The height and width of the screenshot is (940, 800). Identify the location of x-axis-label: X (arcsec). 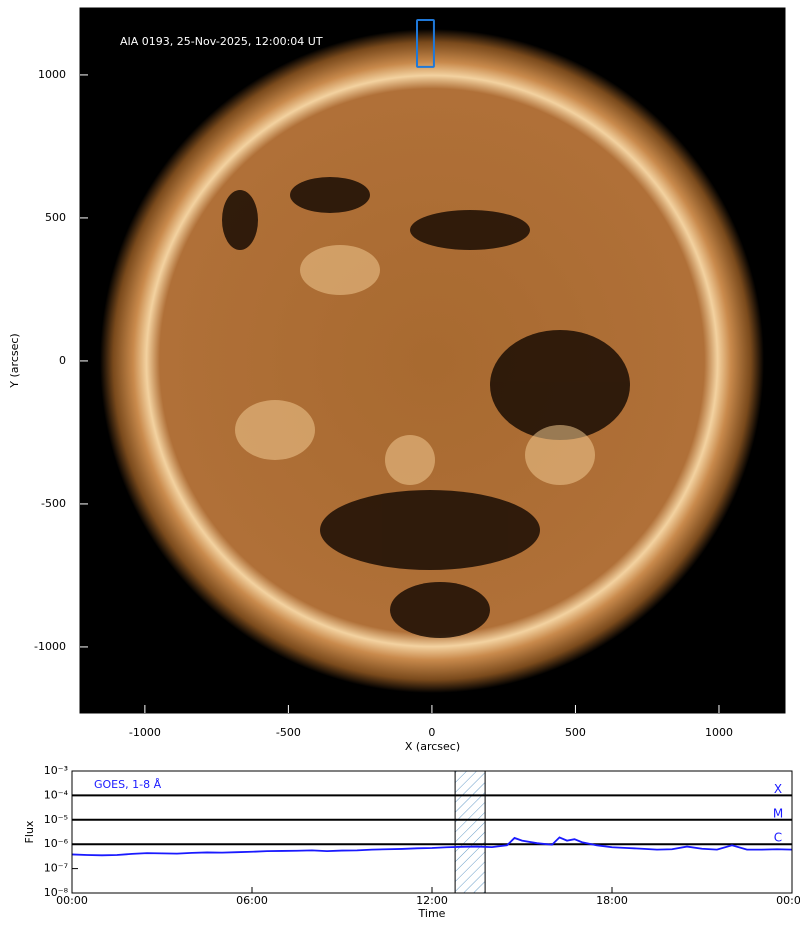
(432, 746).